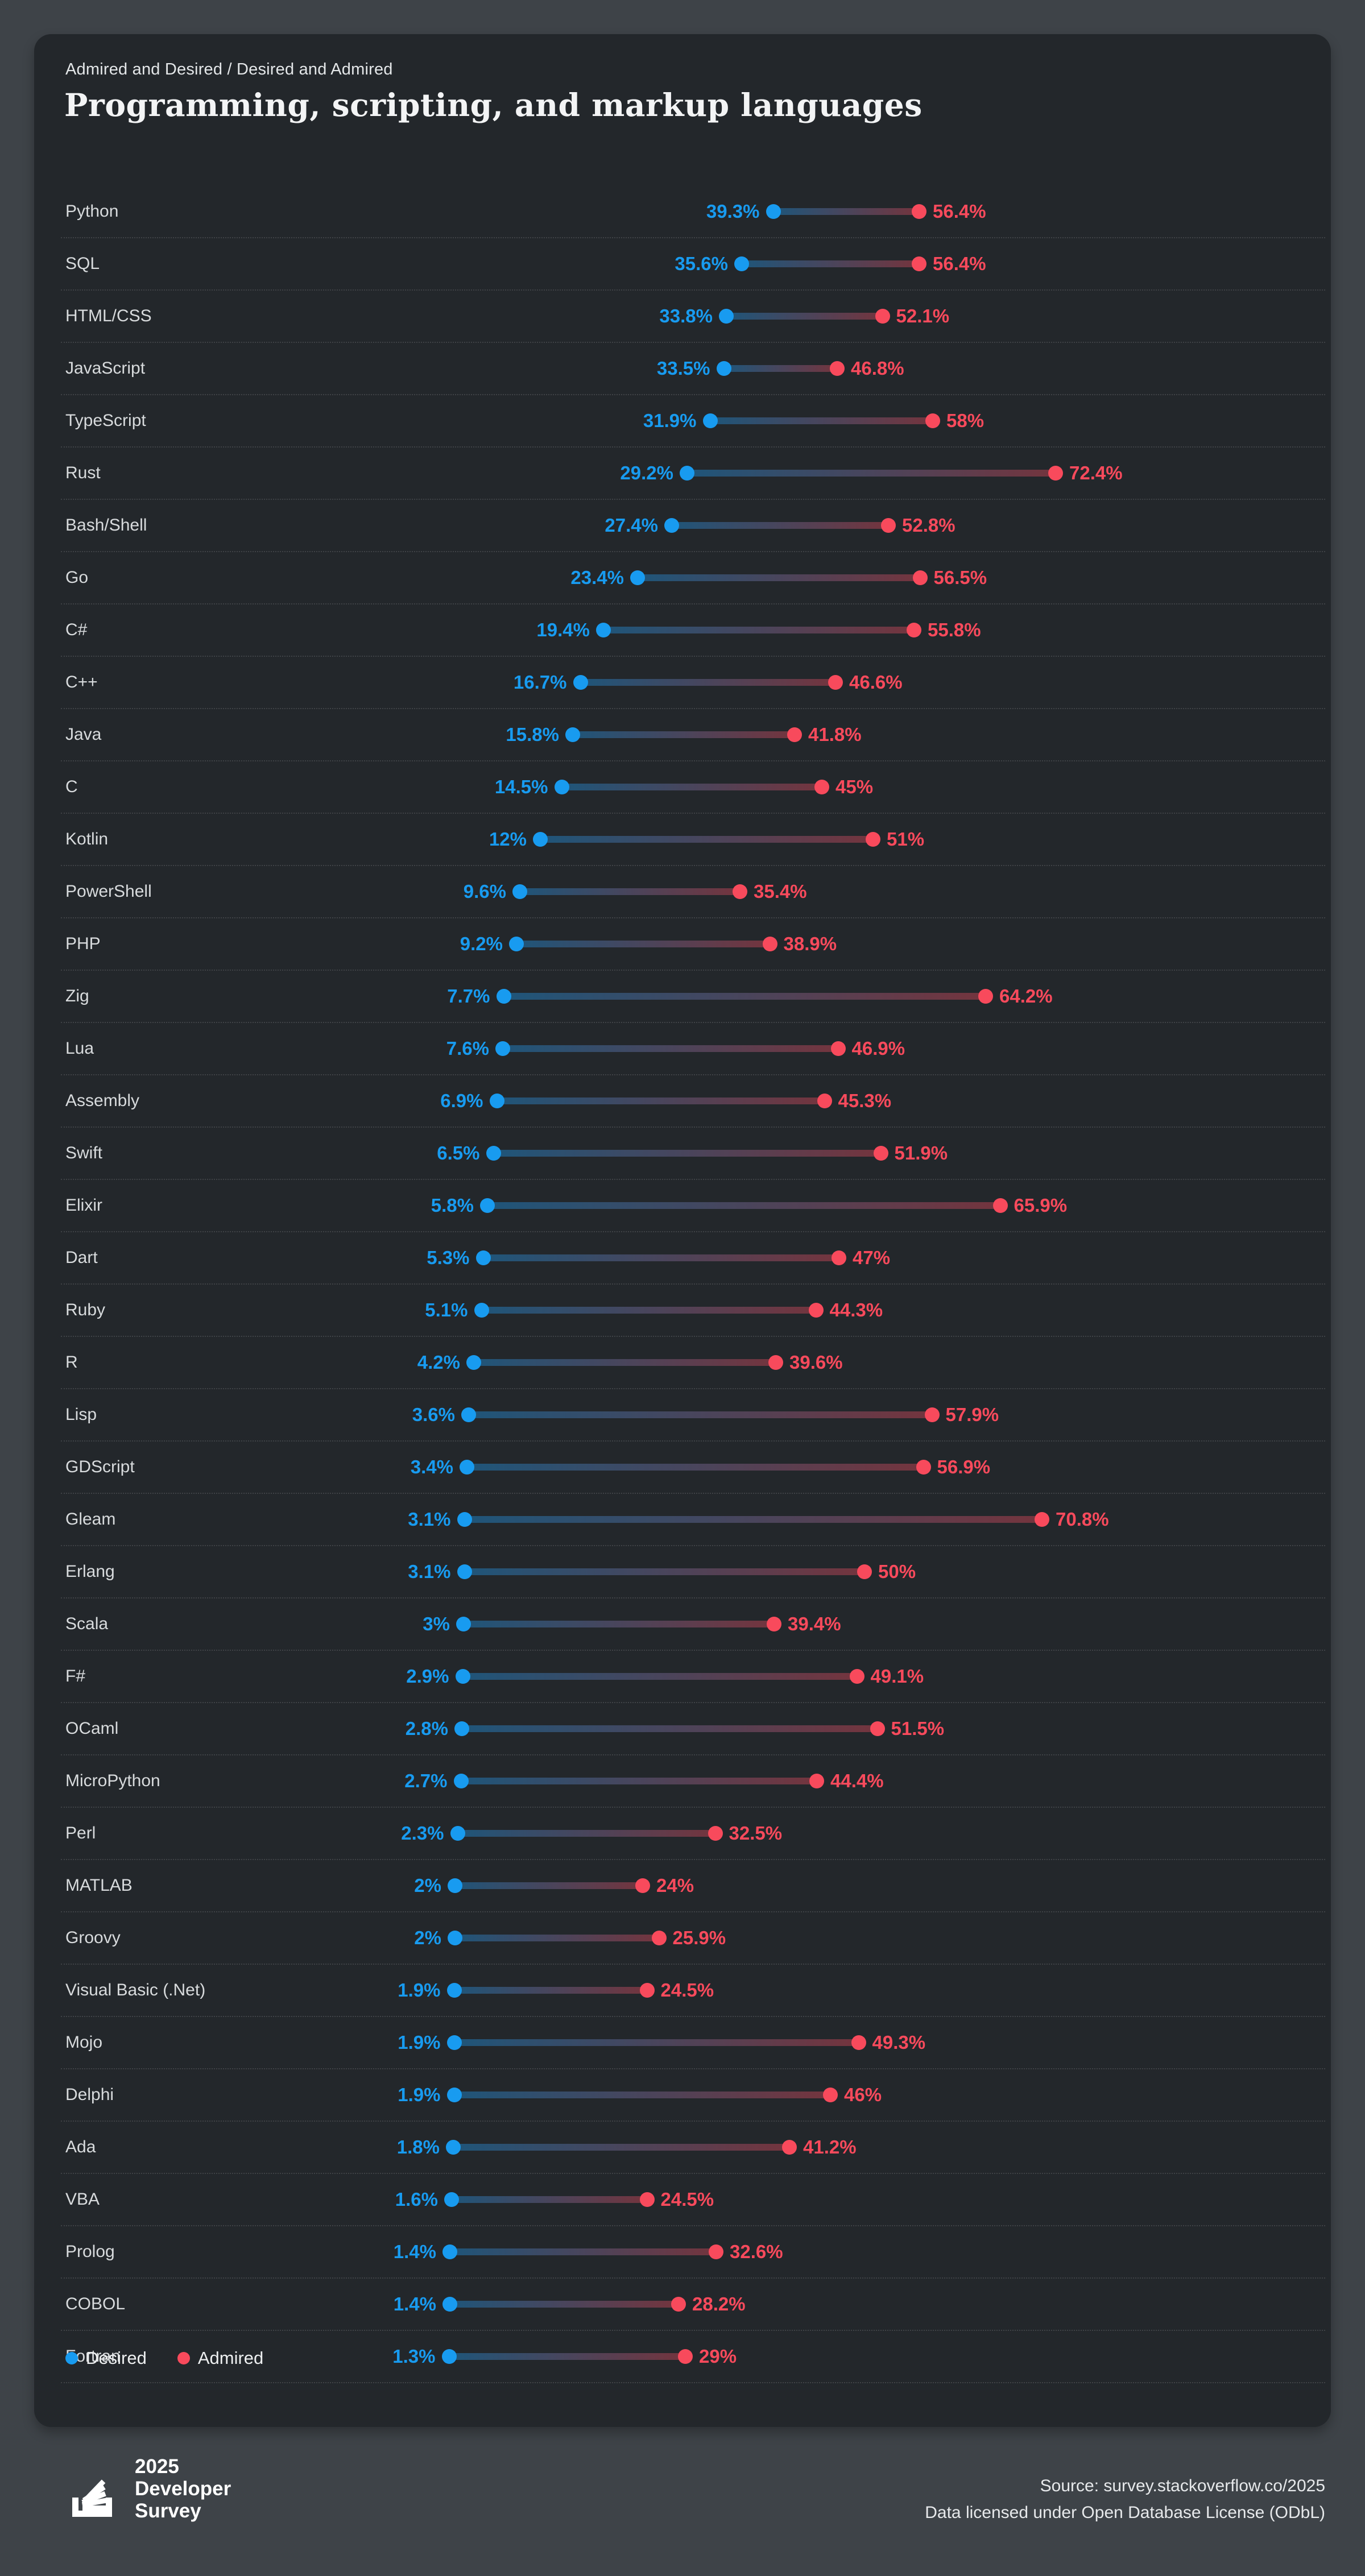  What do you see at coordinates (865, 1100) in the screenshot?
I see `admired-value: 45.3%` at bounding box center [865, 1100].